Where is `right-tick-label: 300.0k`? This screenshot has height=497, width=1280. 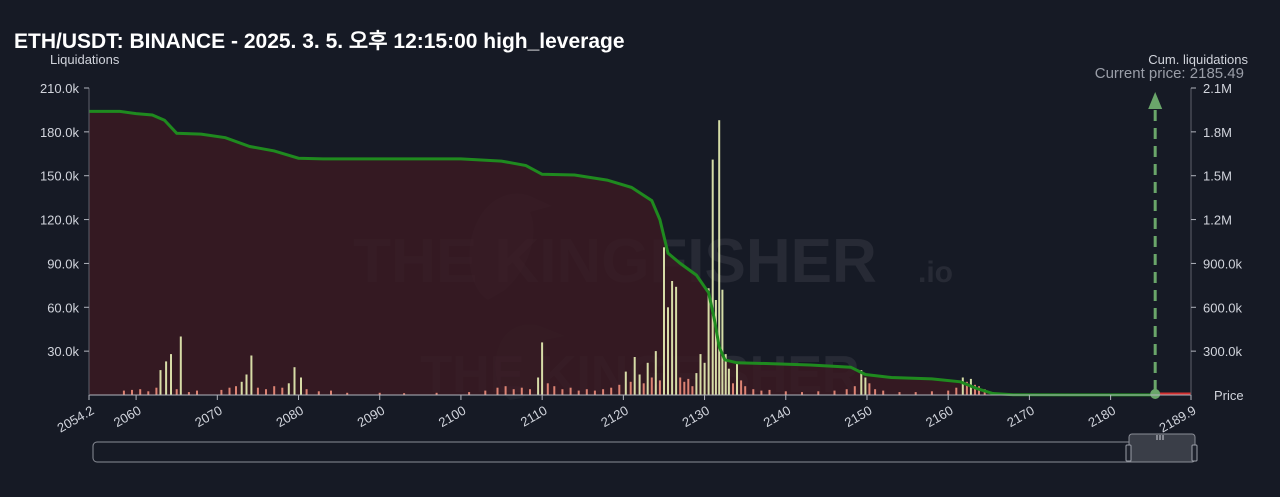
right-tick-label: 300.0k is located at coordinates (1223, 351).